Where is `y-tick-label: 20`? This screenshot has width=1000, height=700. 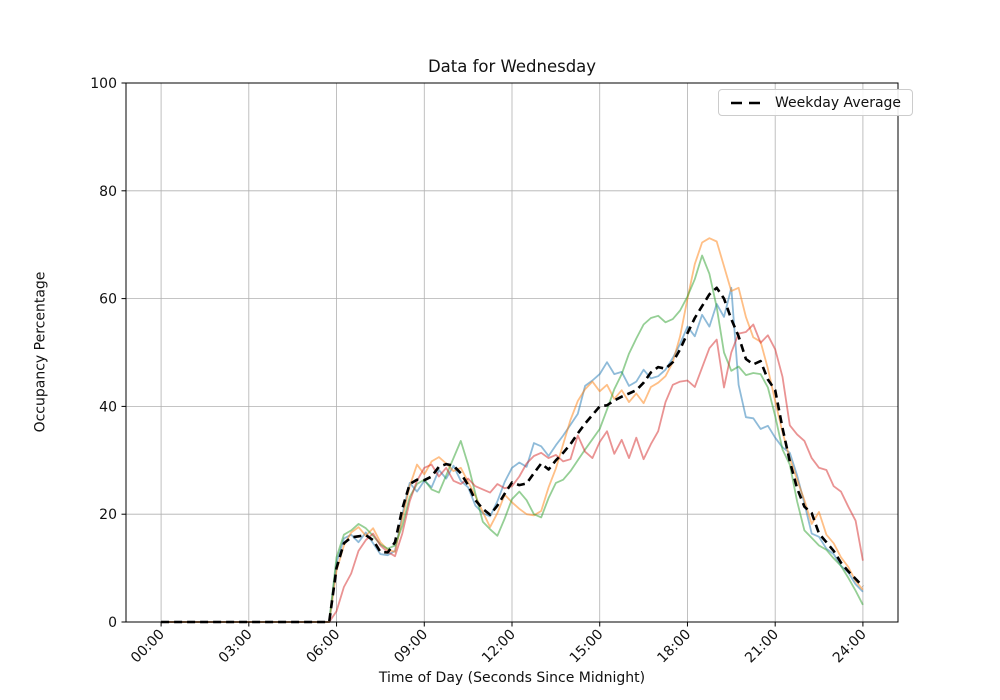
y-tick-label: 20 is located at coordinates (108, 515).